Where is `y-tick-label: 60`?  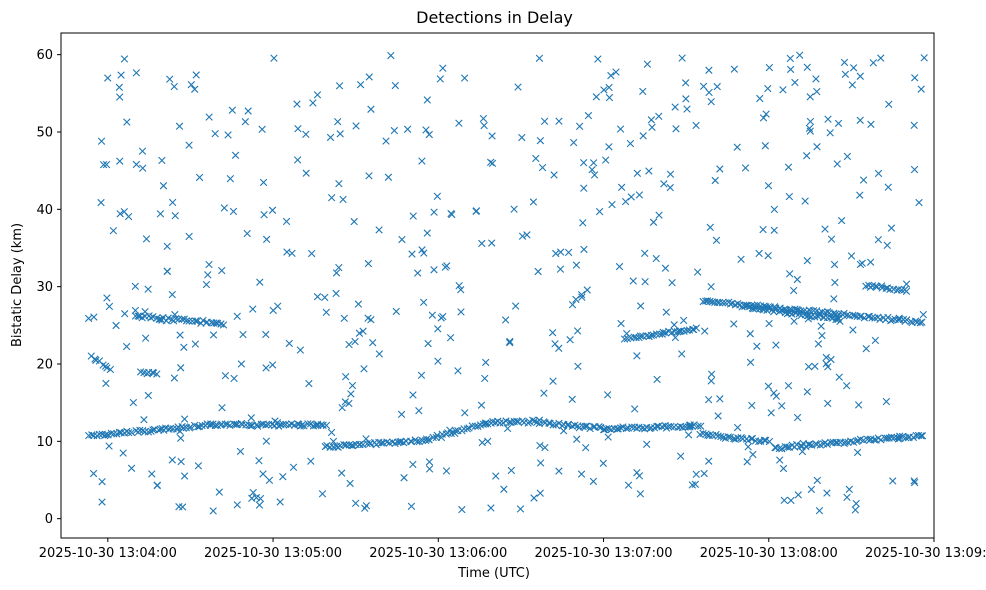 y-tick-label: 60 is located at coordinates (44, 55).